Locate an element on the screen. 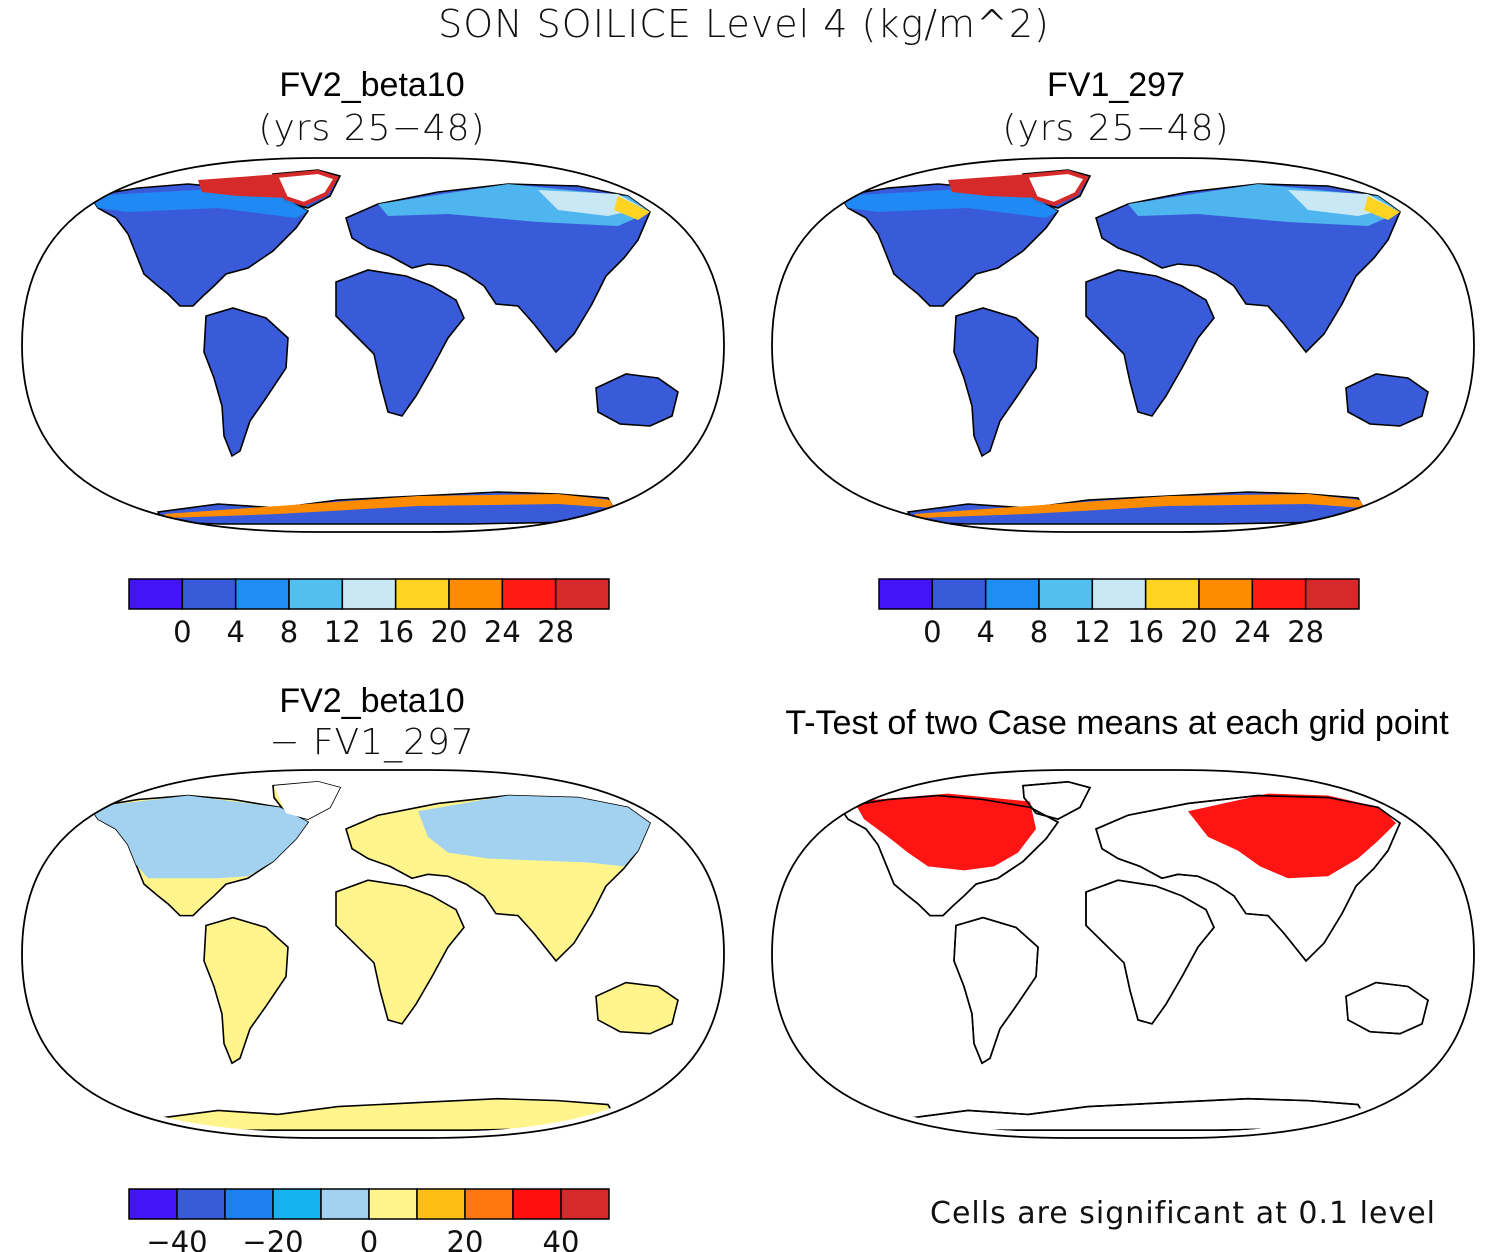  eurasia-tr is located at coordinates (1248, 268).